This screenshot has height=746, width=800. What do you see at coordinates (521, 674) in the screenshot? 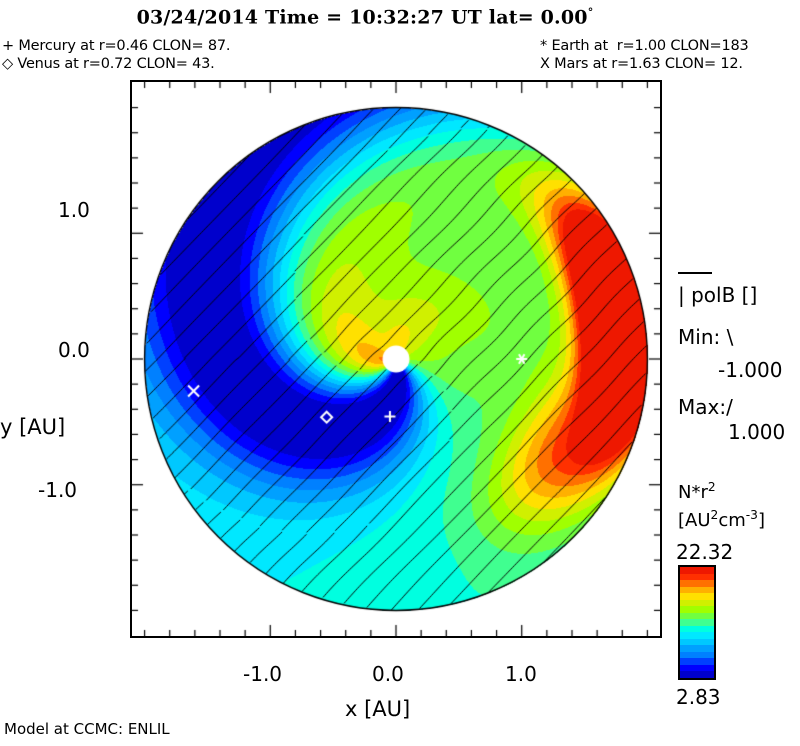
I see `x-tick-label-pos1: 1.0` at bounding box center [521, 674].